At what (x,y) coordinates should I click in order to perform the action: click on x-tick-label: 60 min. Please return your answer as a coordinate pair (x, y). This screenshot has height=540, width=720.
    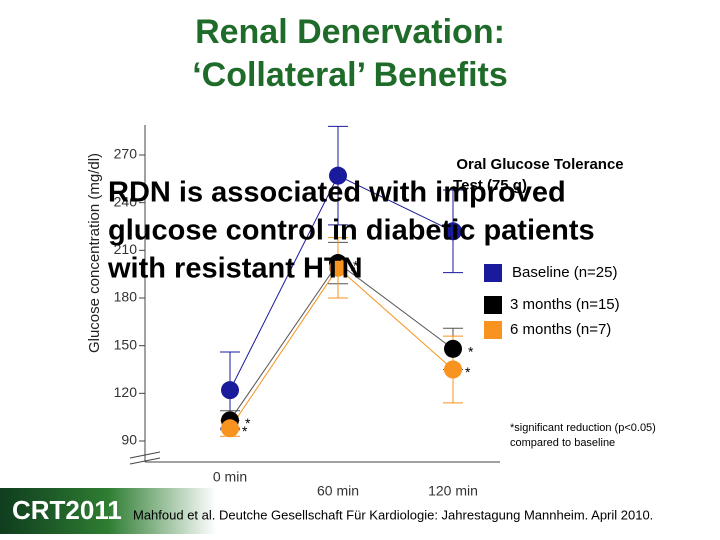
    Looking at the image, I should click on (338, 491).